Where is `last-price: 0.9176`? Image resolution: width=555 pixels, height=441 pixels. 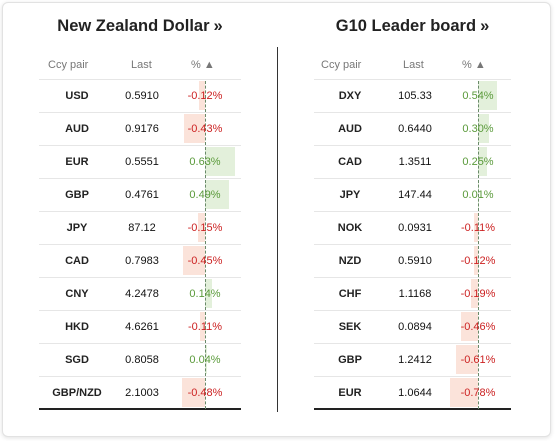
last-price: 0.9176 is located at coordinates (142, 129).